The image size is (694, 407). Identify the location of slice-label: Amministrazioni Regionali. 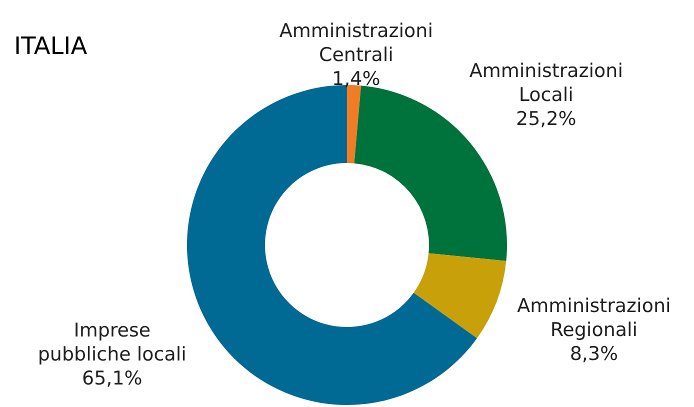
(594, 317).